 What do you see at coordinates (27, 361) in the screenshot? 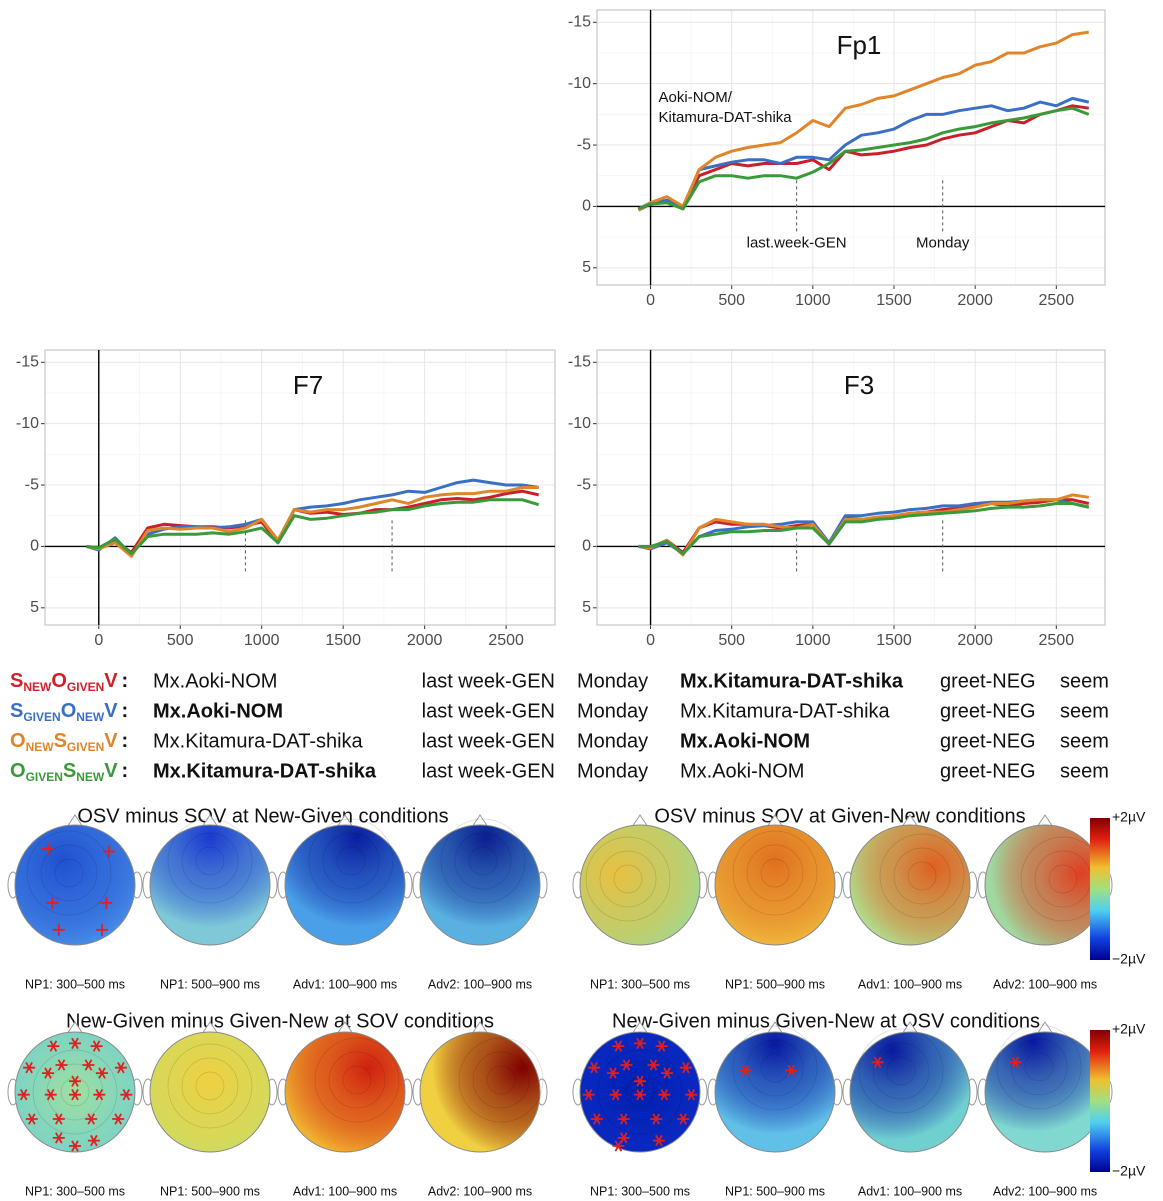
I see `y-tick-label: -15` at bounding box center [27, 361].